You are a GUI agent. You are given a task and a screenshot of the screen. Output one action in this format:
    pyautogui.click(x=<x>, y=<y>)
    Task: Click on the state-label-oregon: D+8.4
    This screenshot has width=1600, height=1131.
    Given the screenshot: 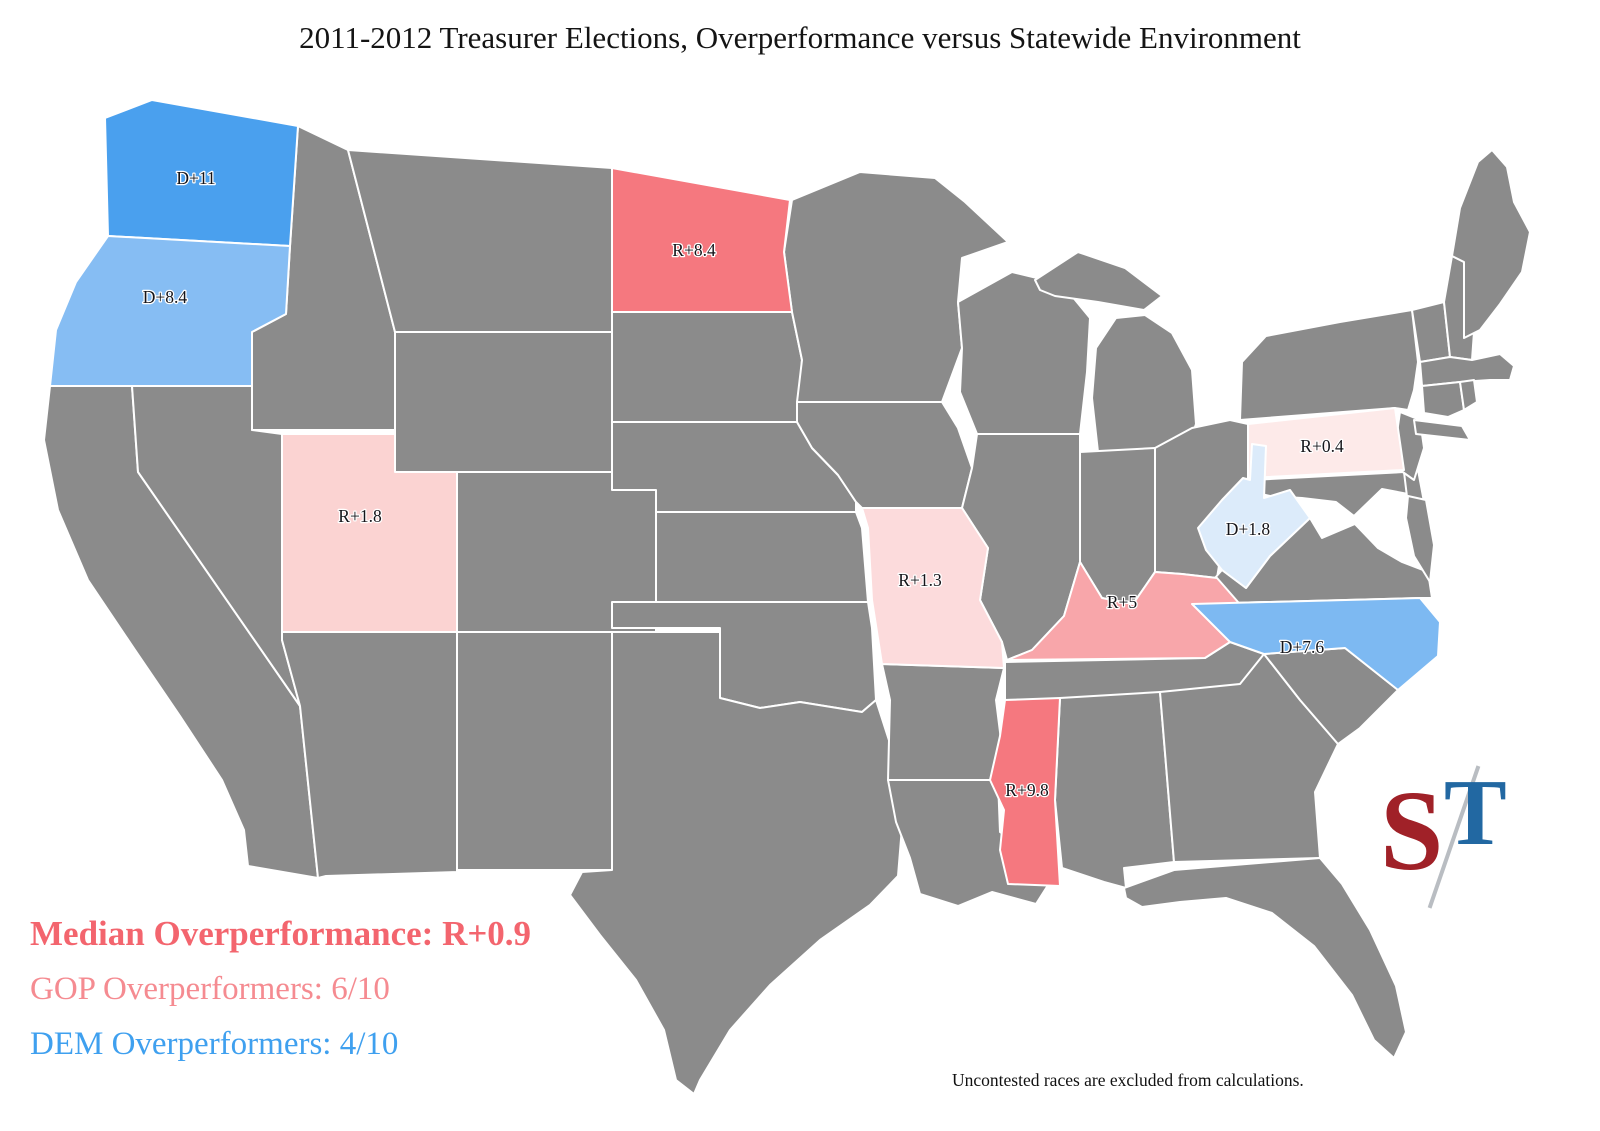 What is the action you would take?
    pyautogui.click(x=165, y=297)
    